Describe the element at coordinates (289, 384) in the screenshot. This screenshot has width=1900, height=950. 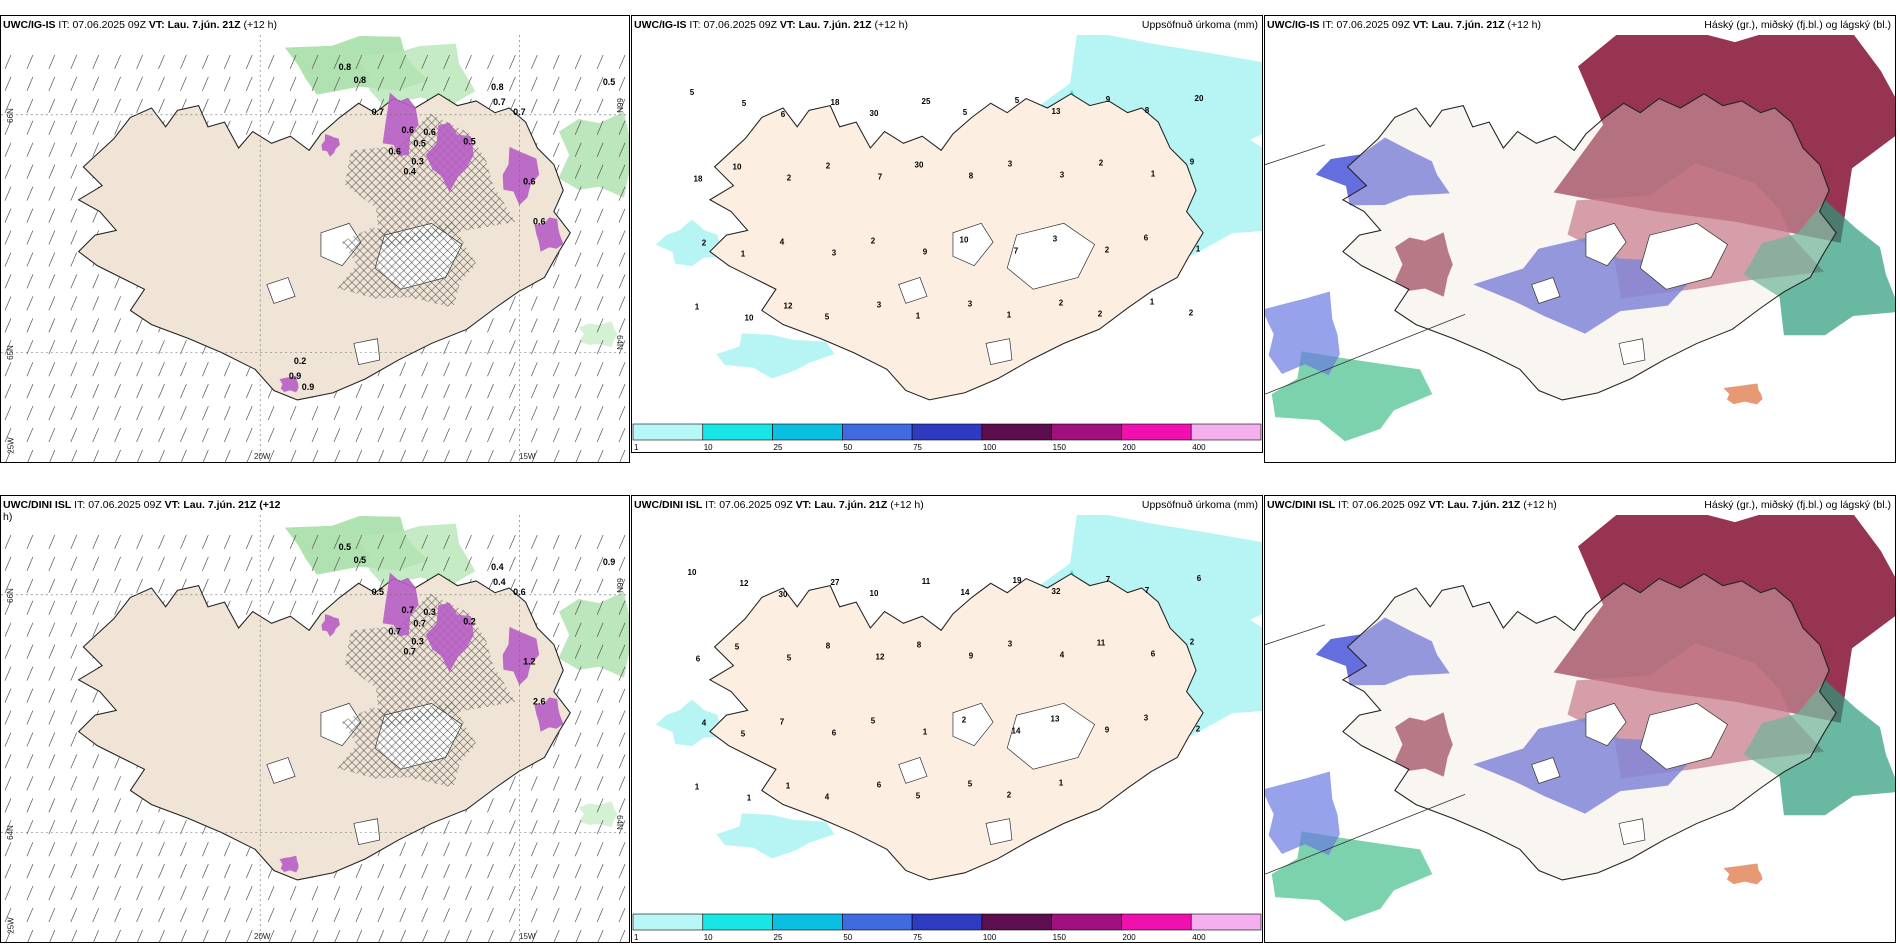
I see `purple-contour` at that location.